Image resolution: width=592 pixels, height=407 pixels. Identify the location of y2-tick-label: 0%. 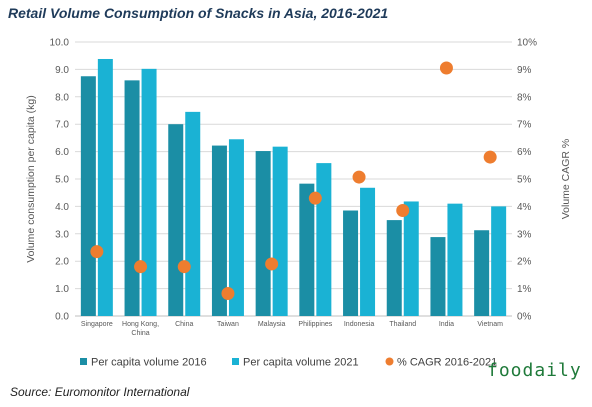
(524, 317).